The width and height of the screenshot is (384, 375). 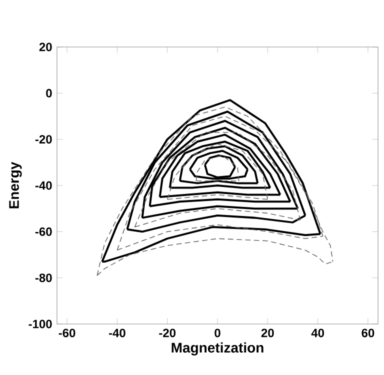 I want to click on y-tick-label: 0, so click(x=49, y=93).